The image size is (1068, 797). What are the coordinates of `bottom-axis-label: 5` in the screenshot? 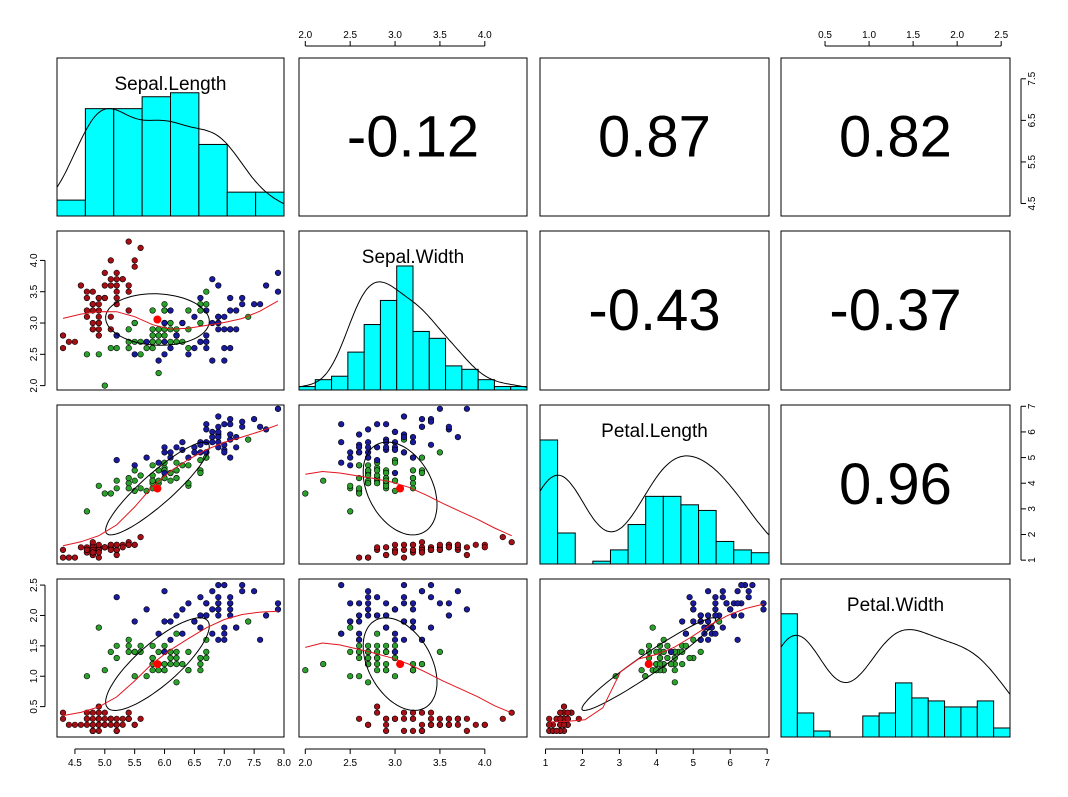 It's located at (694, 763).